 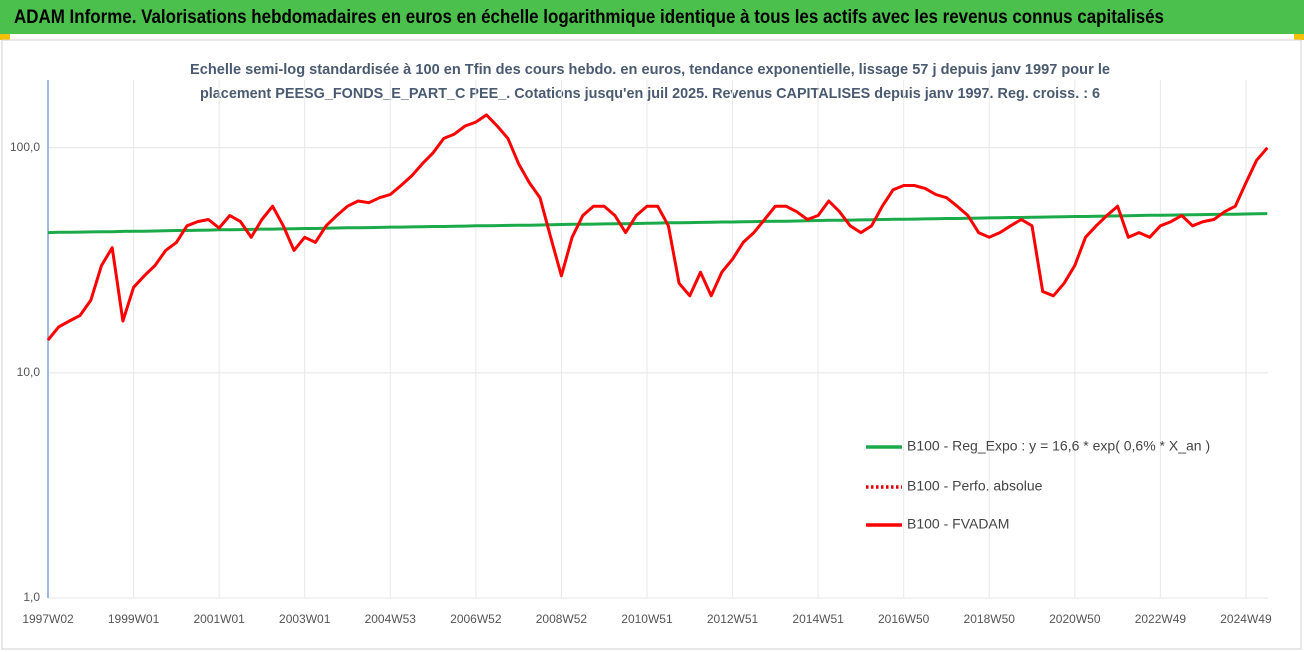 What do you see at coordinates (305, 619) in the screenshot?
I see `x-tick-label: 2003W01` at bounding box center [305, 619].